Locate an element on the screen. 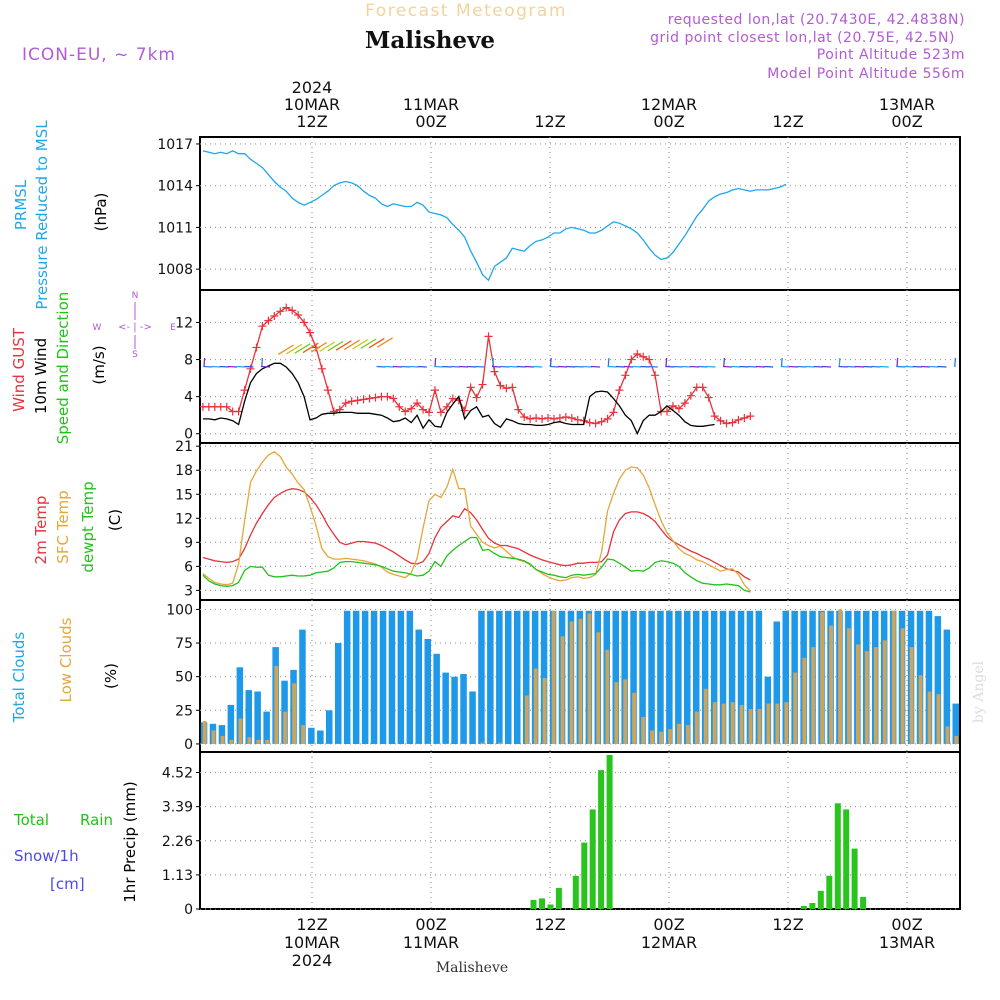 This screenshot has height=1000, width=1000. clouds-ytick-label: 0 is located at coordinates (188, 745).